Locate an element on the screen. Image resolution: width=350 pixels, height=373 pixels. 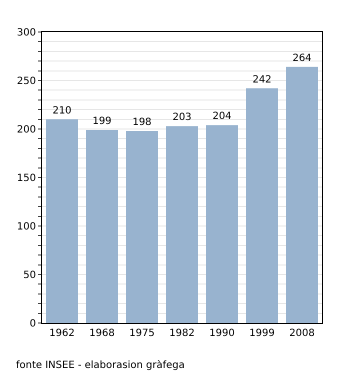
y-tick-label: 200 is located at coordinates (26, 130).